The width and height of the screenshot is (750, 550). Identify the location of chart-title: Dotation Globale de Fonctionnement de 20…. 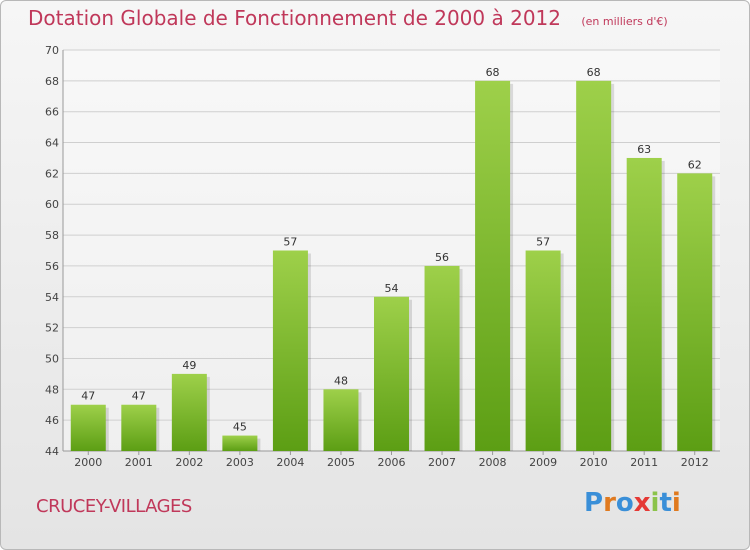
(348, 18).